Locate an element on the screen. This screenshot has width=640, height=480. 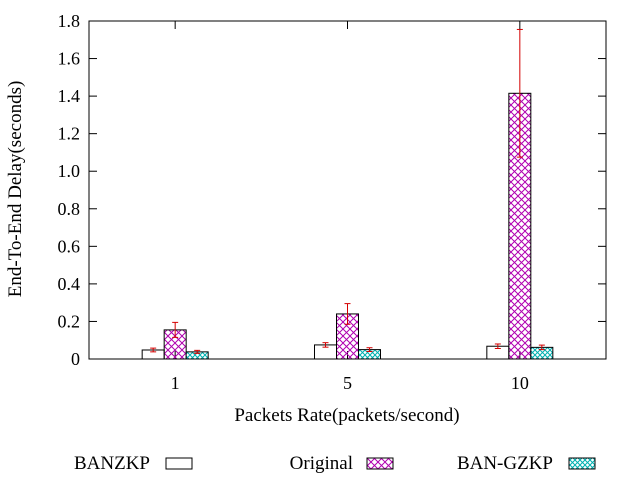
y-tick-label: 0.4 is located at coordinates (69, 284).